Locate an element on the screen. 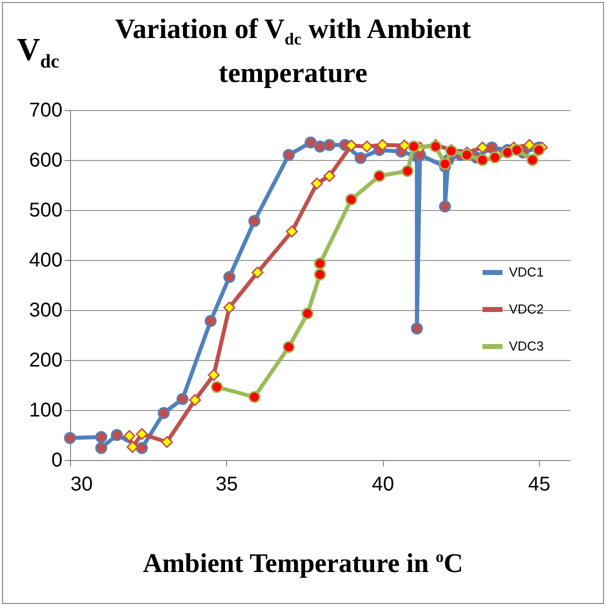  y-tick-label: 600 is located at coordinates (45, 161).